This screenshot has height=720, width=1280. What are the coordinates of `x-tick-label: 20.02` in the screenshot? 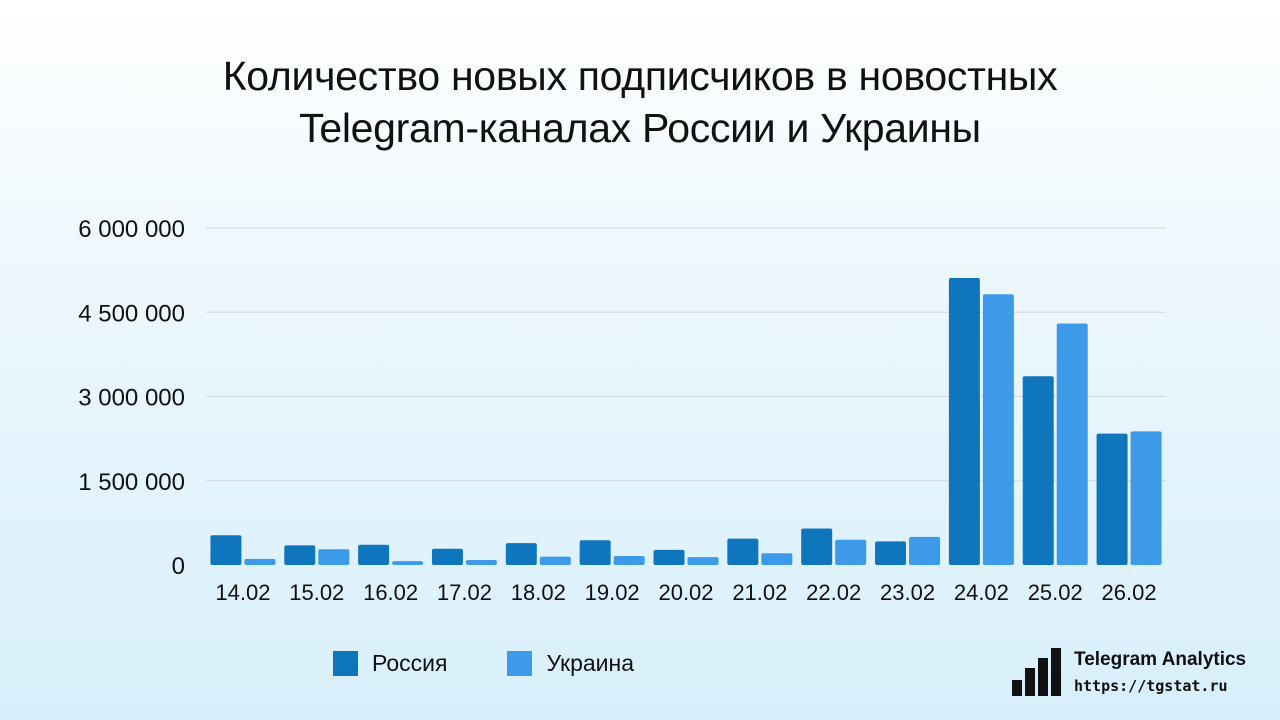 It's located at (685, 592).